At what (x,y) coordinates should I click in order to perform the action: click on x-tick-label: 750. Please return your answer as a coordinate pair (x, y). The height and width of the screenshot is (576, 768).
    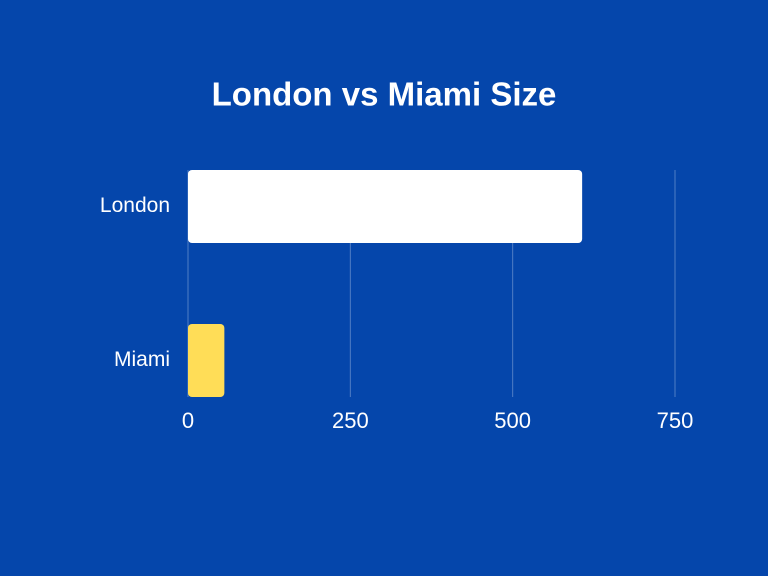
    Looking at the image, I should click on (675, 420).